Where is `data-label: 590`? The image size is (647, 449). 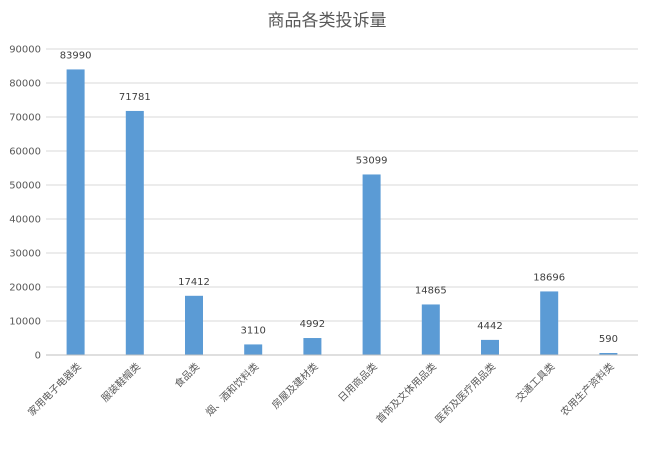 data-label: 590 is located at coordinates (608, 339).